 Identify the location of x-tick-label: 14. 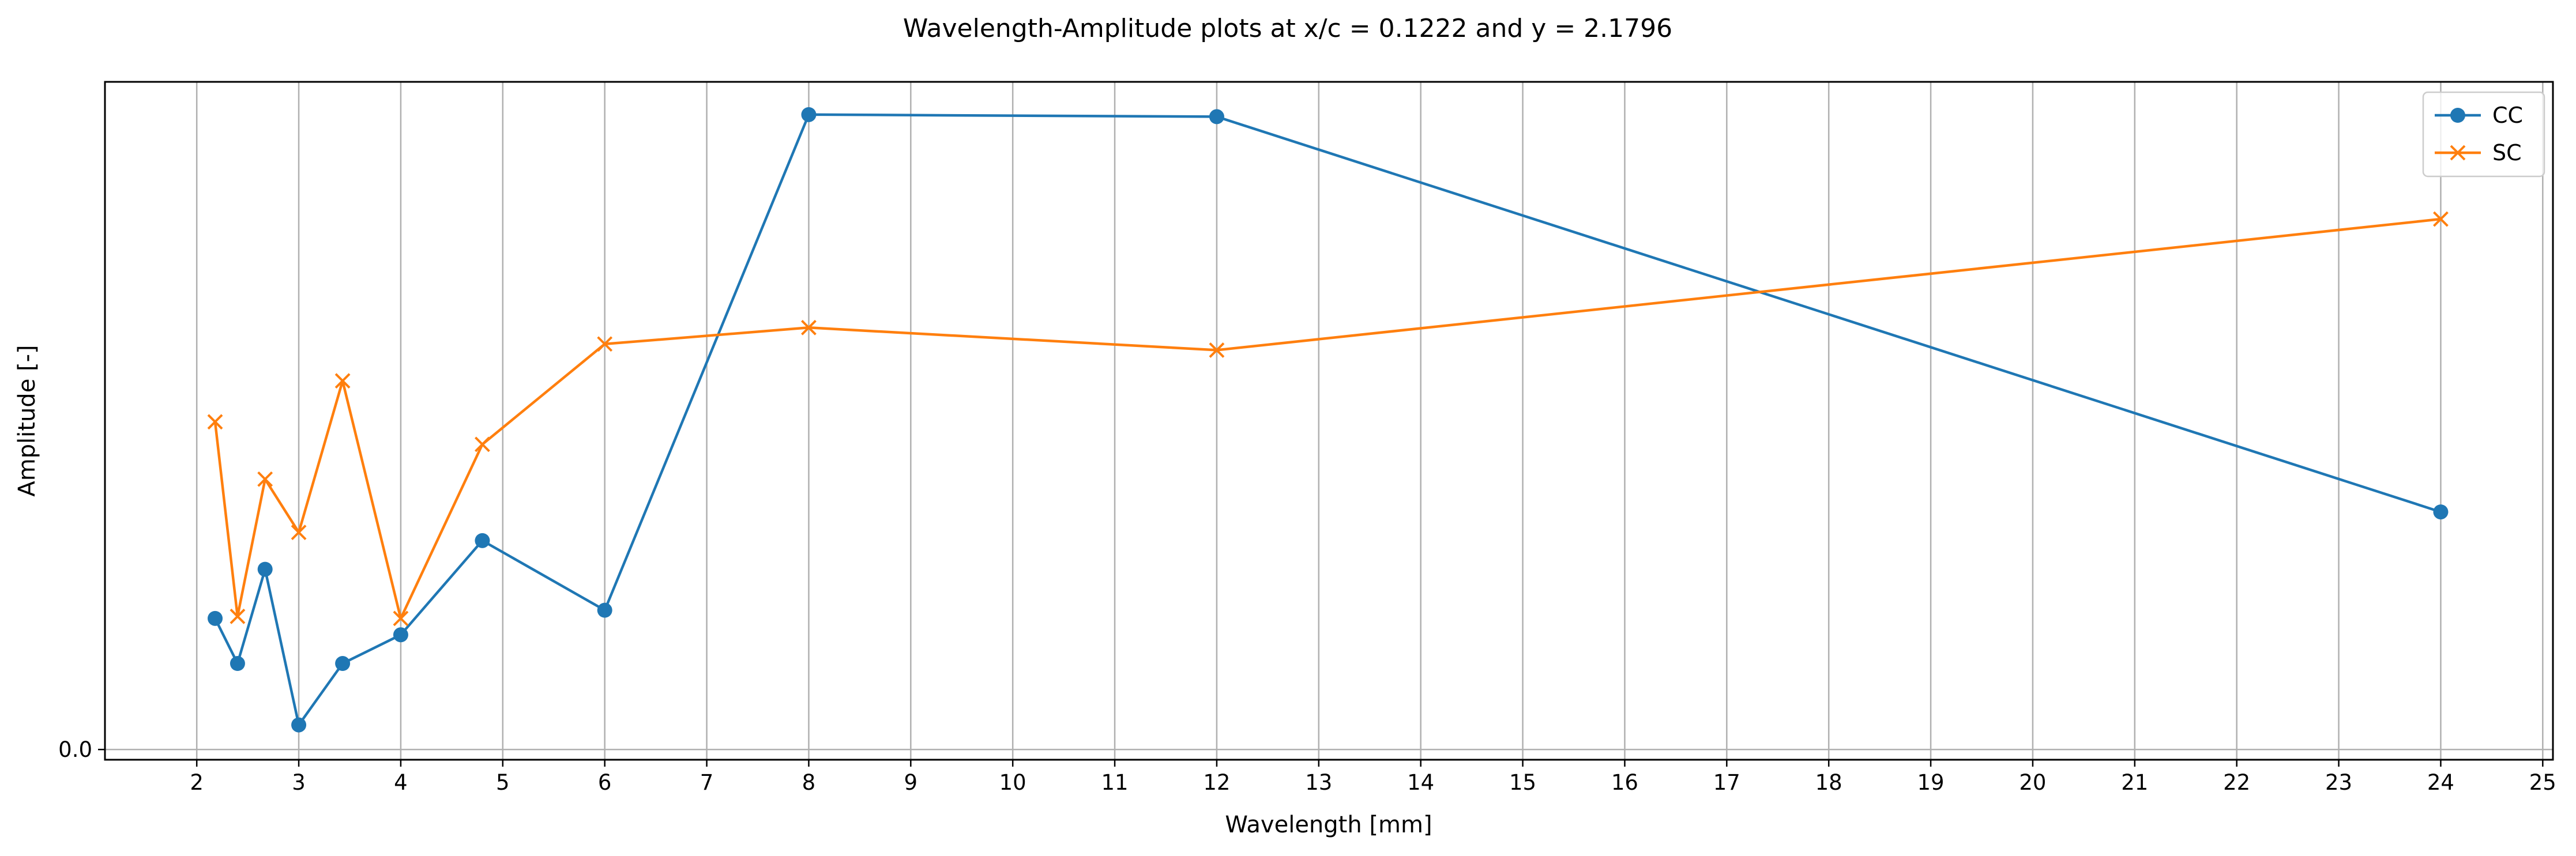
(1420, 782).